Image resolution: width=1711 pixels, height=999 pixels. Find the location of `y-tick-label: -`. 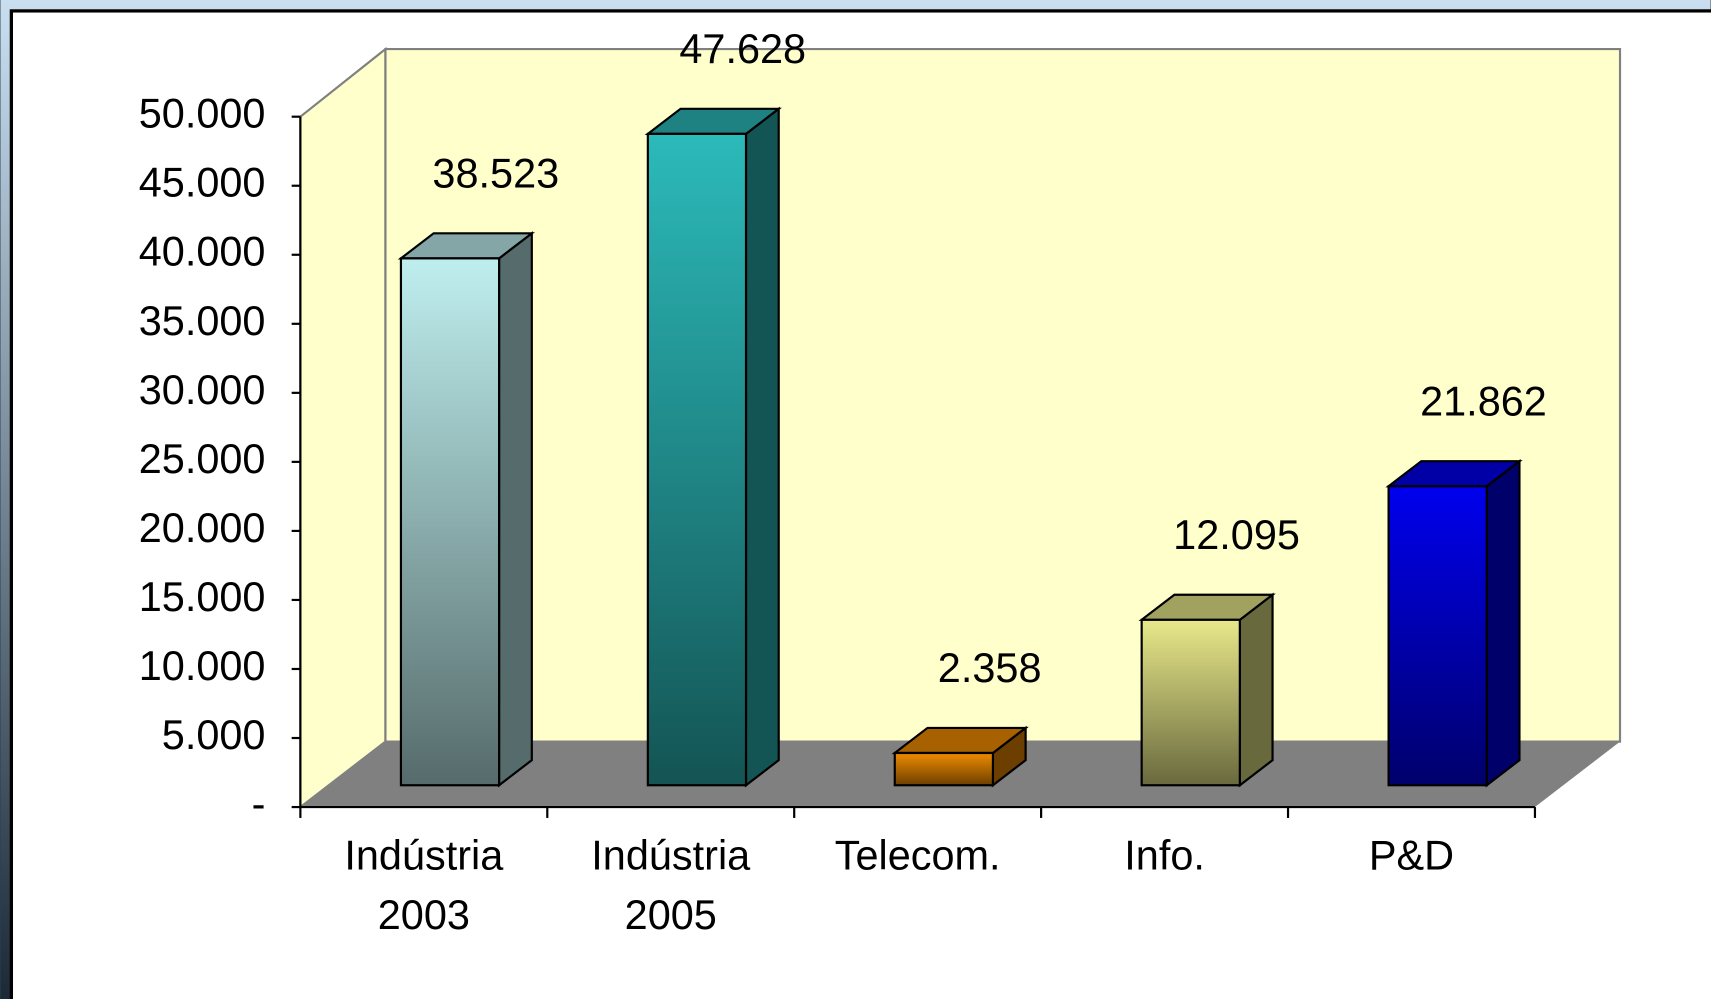

y-tick-label: - is located at coordinates (259, 803).